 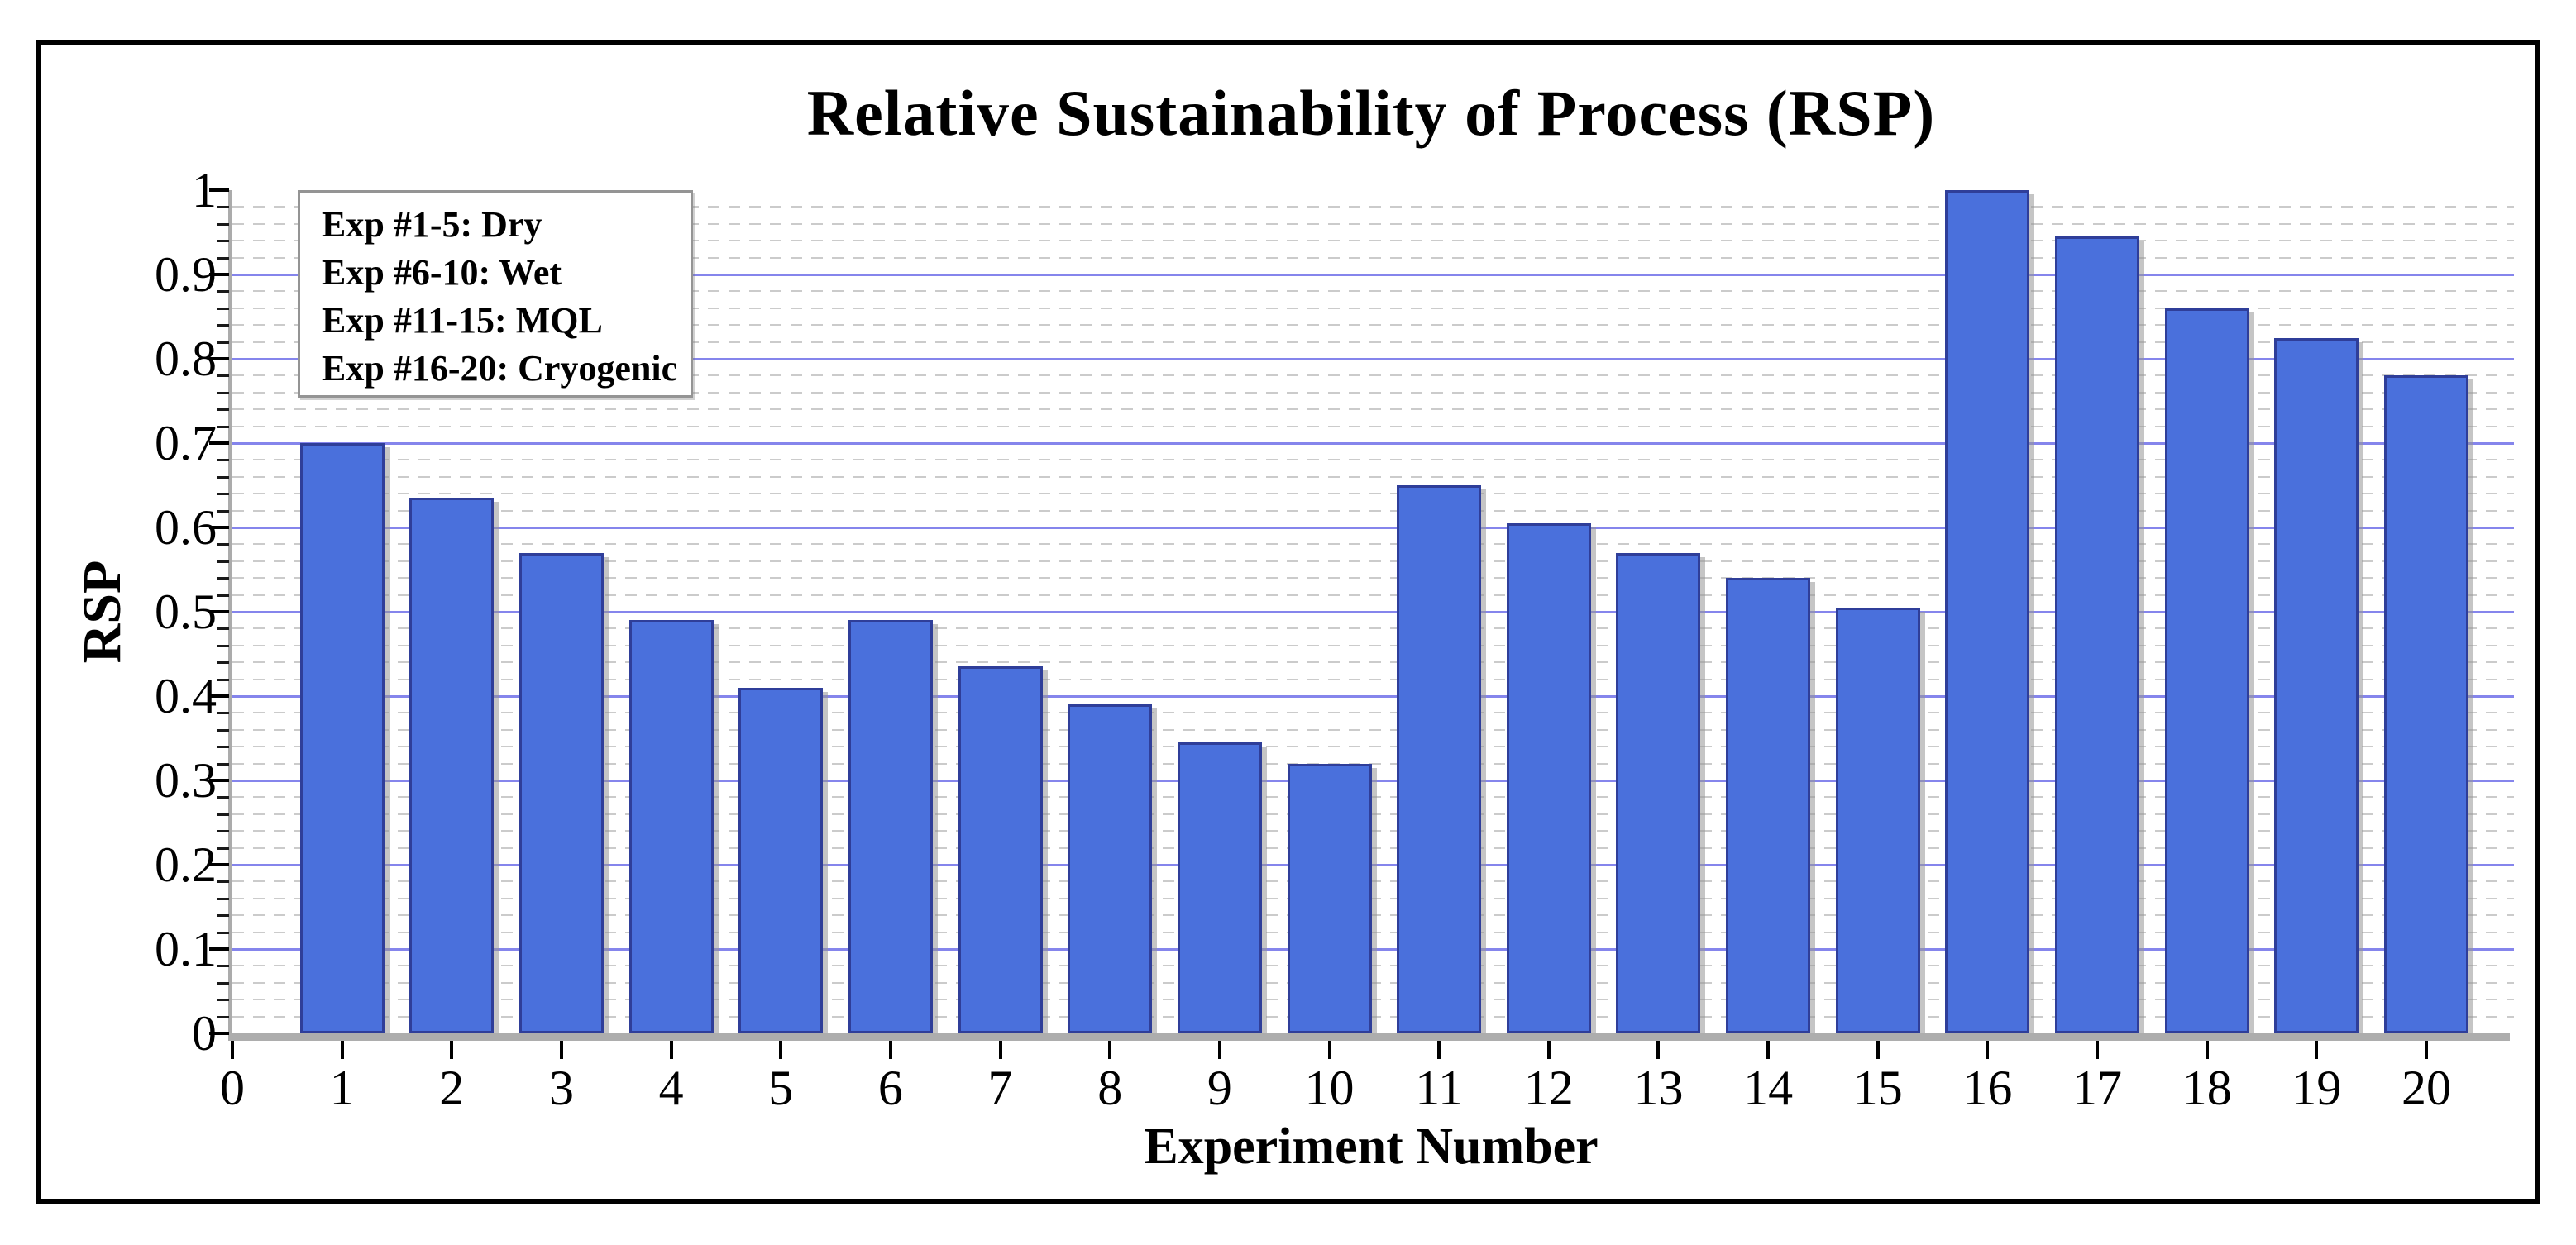 What do you see at coordinates (186, 274) in the screenshot?
I see `y-tick-label-0.9: 0.9` at bounding box center [186, 274].